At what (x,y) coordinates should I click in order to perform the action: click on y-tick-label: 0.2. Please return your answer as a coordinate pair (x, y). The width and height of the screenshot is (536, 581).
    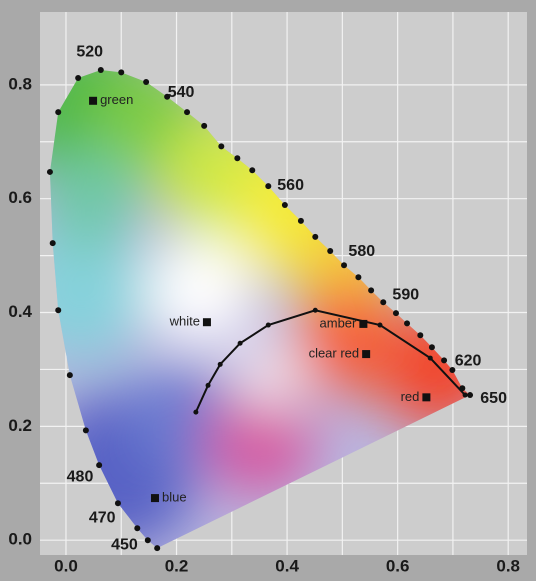
    Looking at the image, I should click on (20, 425).